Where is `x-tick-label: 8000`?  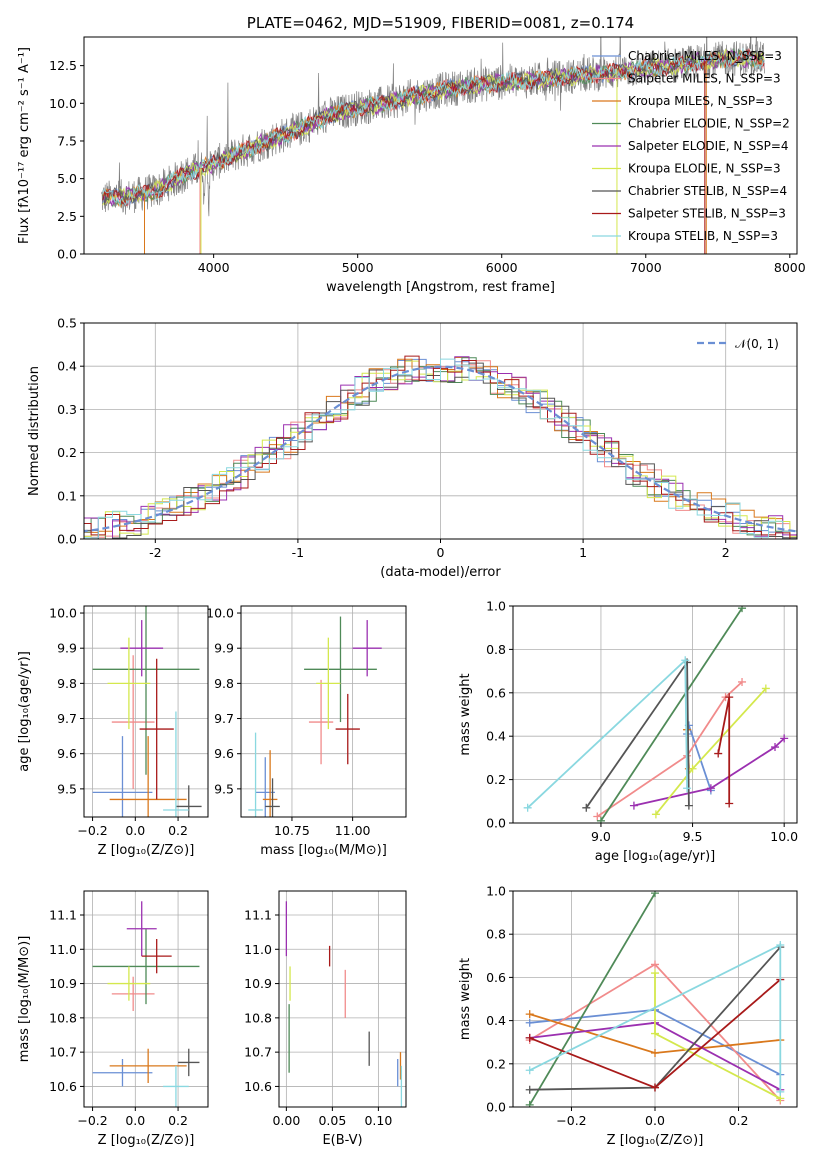
x-tick-label: 8000 is located at coordinates (790, 267).